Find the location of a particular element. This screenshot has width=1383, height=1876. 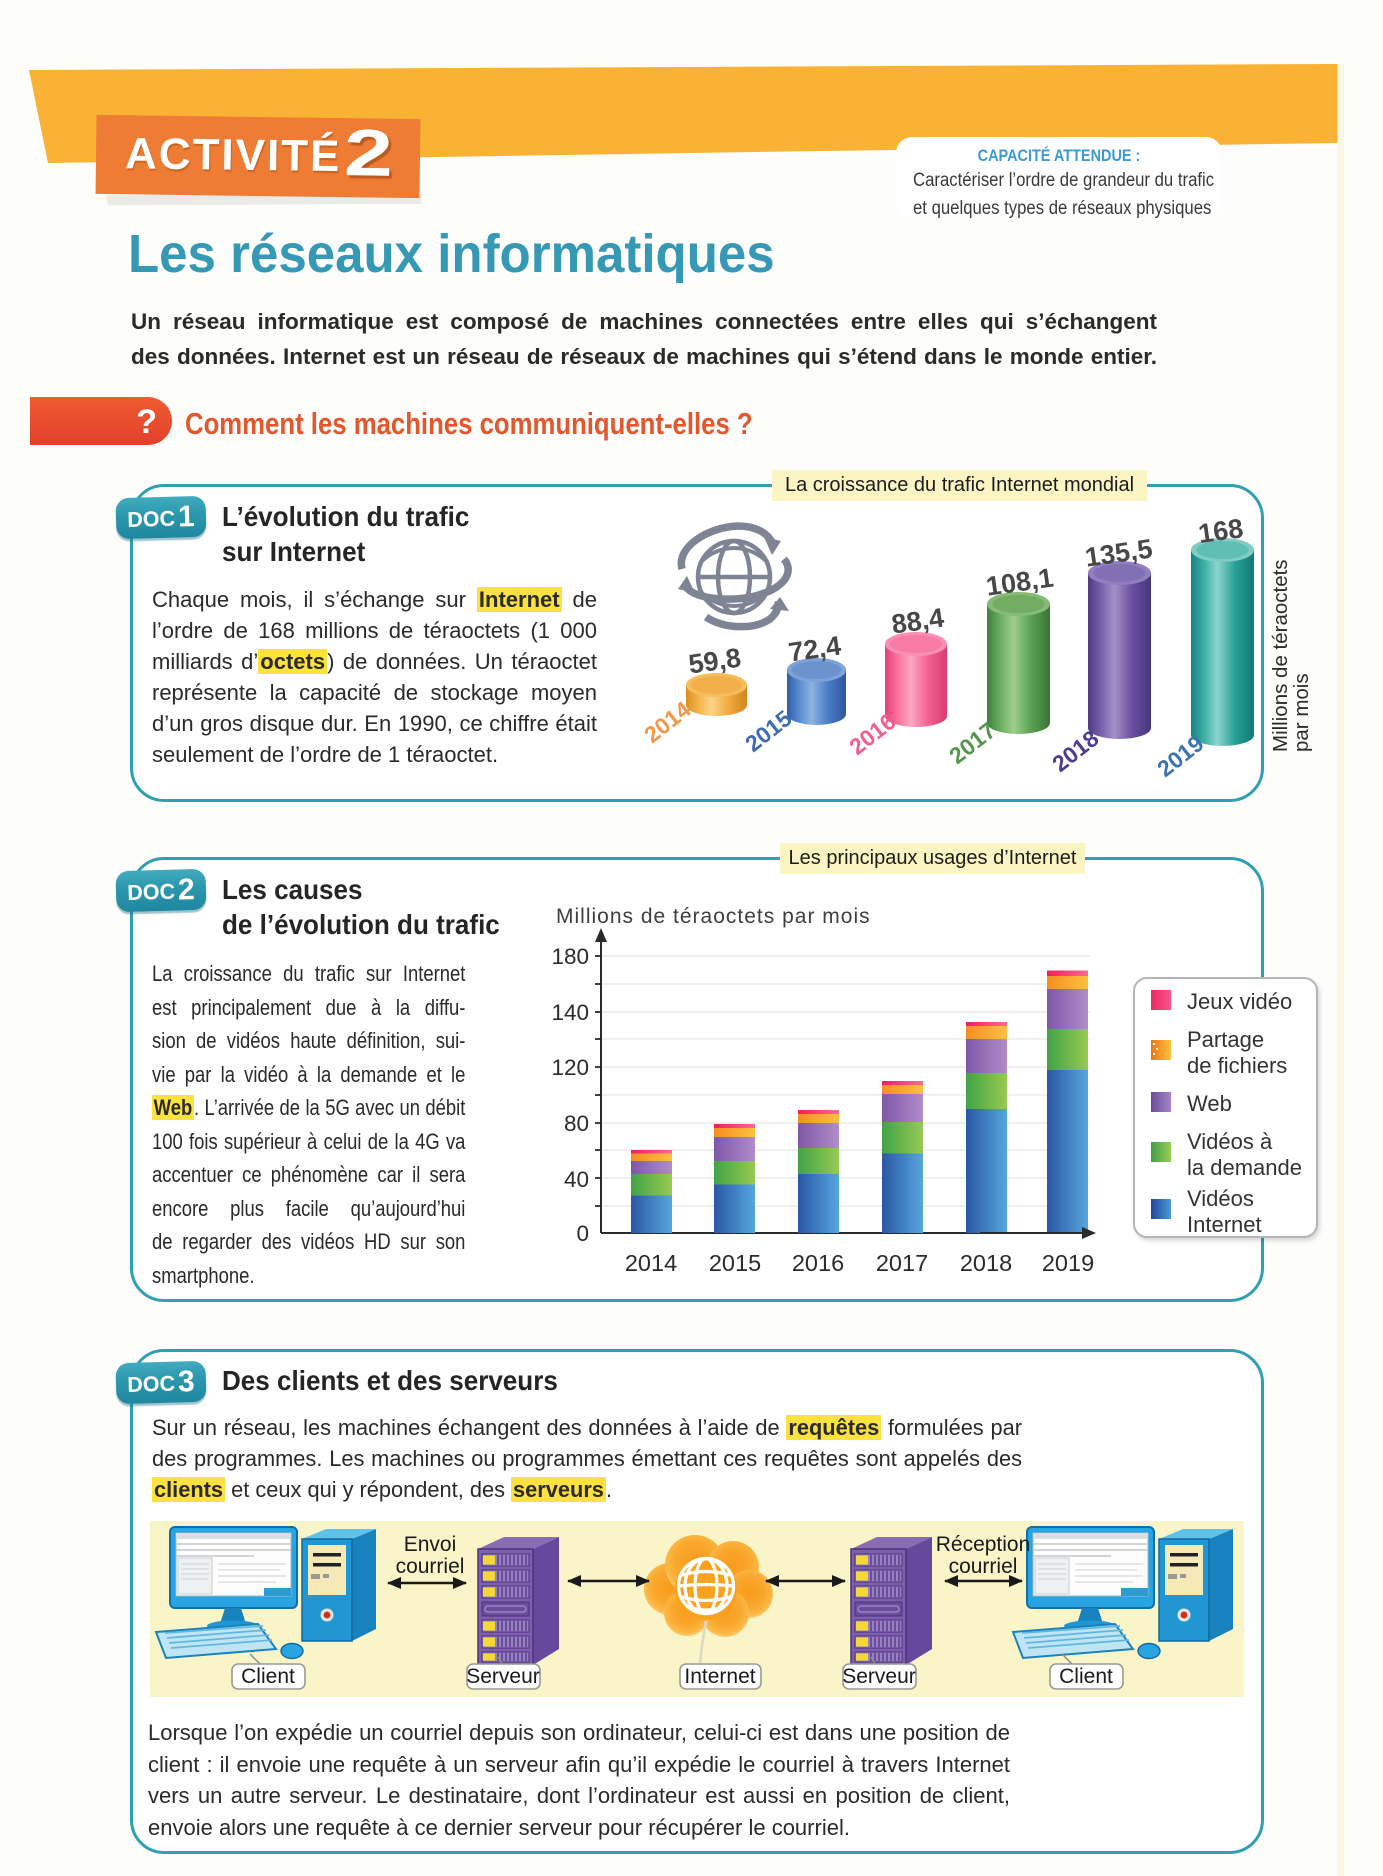

svg-text: 140 is located at coordinates (570, 1012).